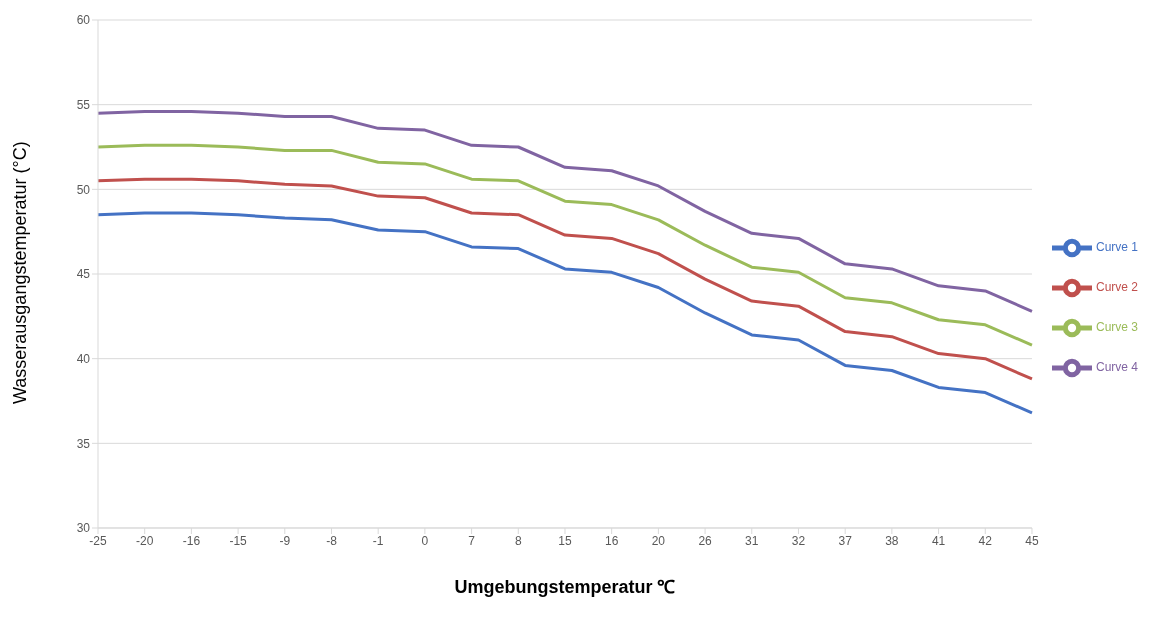  What do you see at coordinates (285, 540) in the screenshot?
I see `x-tick-label: -9` at bounding box center [285, 540].